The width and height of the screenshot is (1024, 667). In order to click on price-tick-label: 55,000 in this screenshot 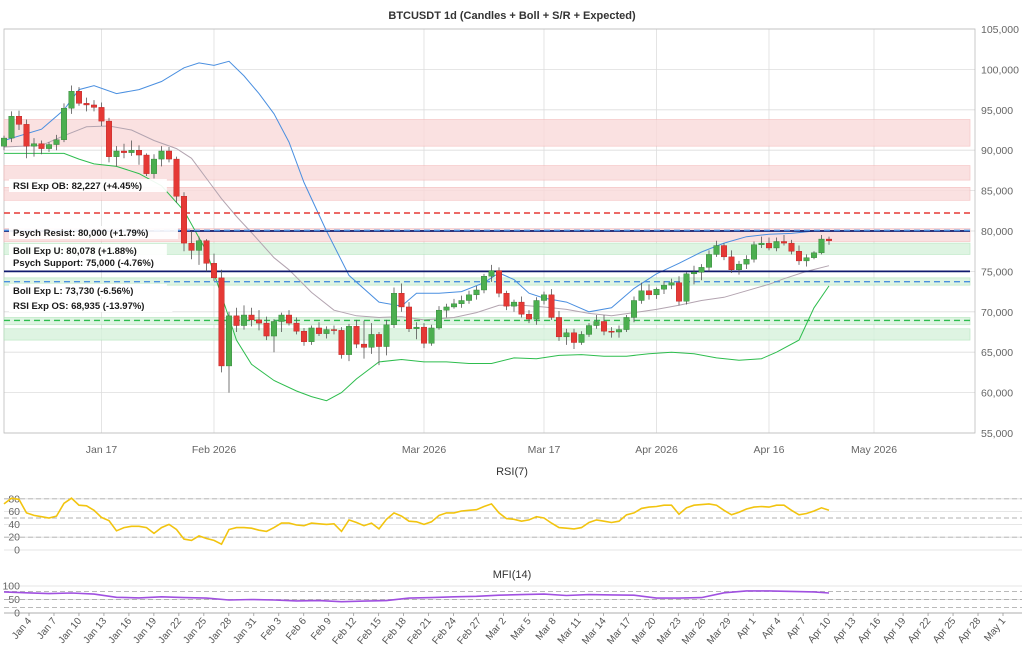, I will do `click(997, 434)`.